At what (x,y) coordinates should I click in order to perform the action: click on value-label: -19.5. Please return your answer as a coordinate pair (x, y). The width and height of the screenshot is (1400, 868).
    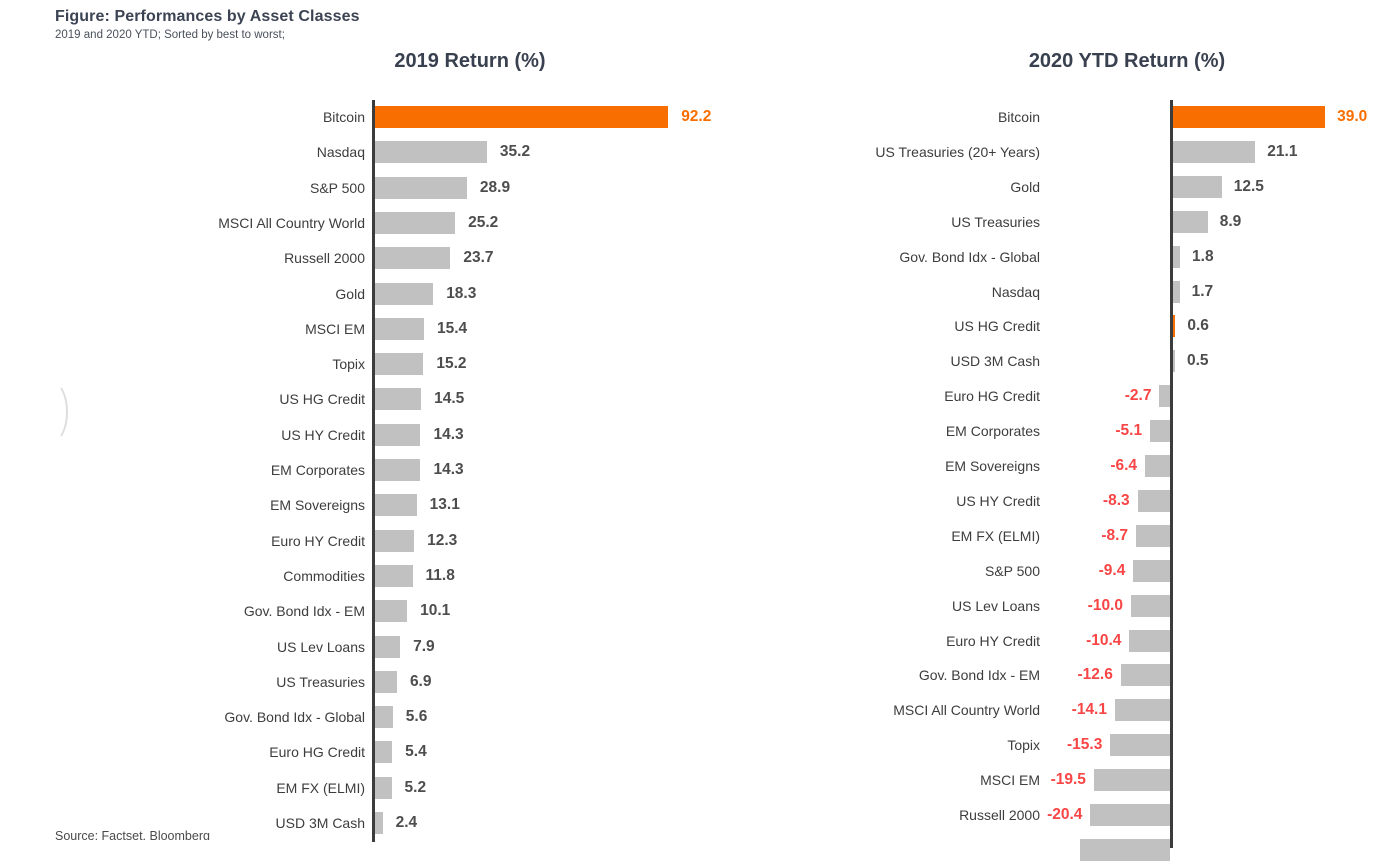
    Looking at the image, I should click on (1068, 780).